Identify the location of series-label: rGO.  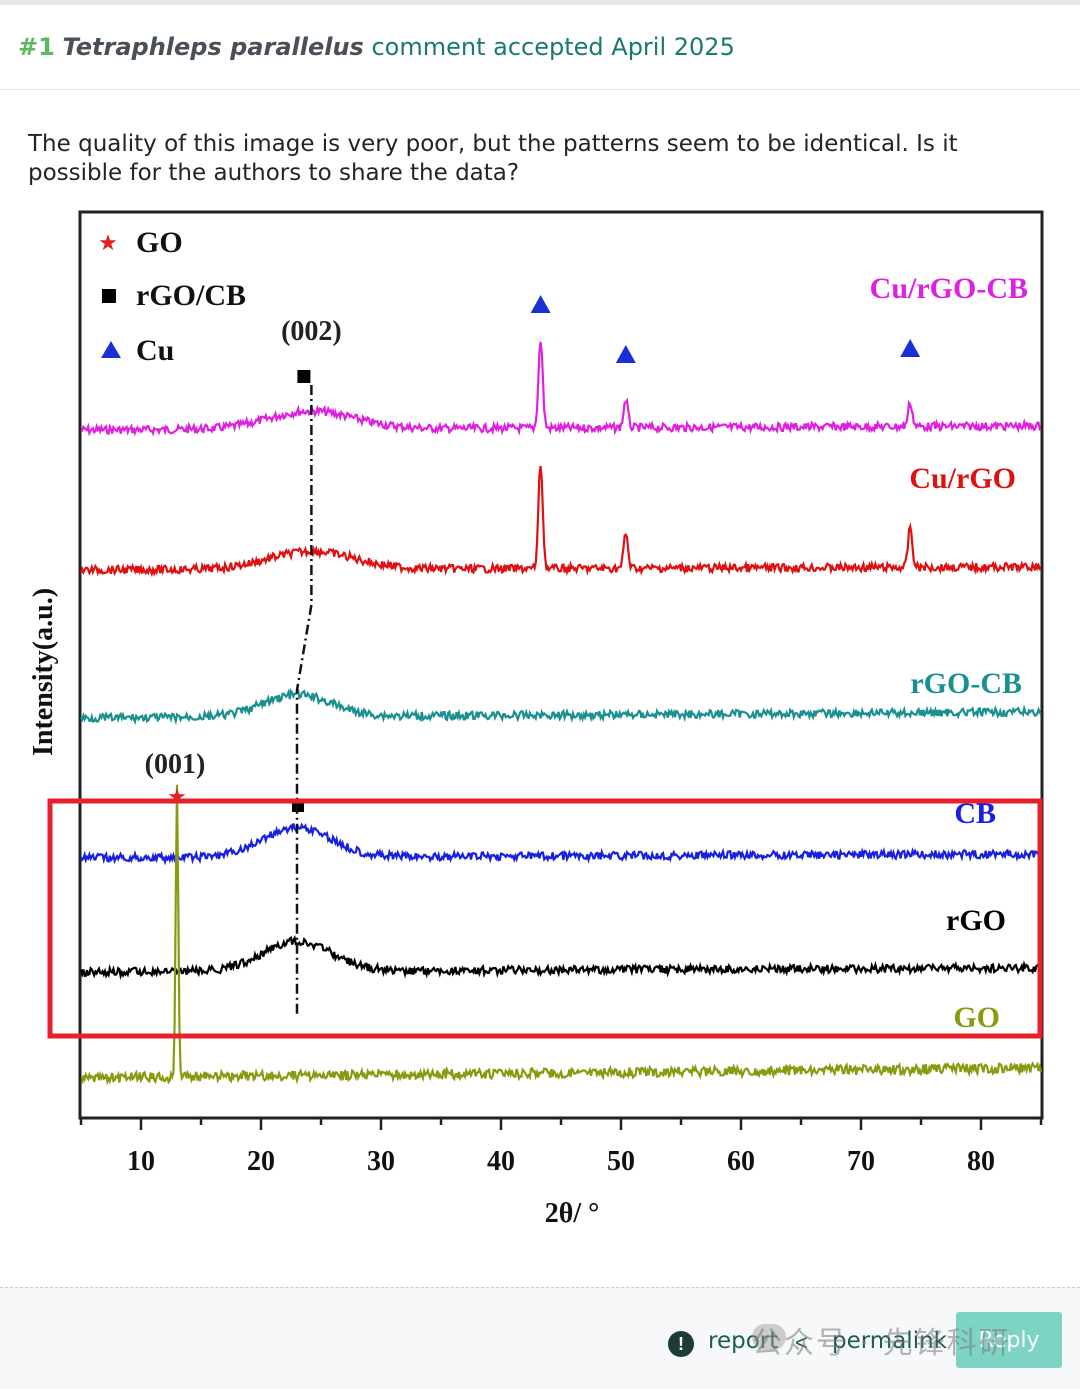
(976, 920).